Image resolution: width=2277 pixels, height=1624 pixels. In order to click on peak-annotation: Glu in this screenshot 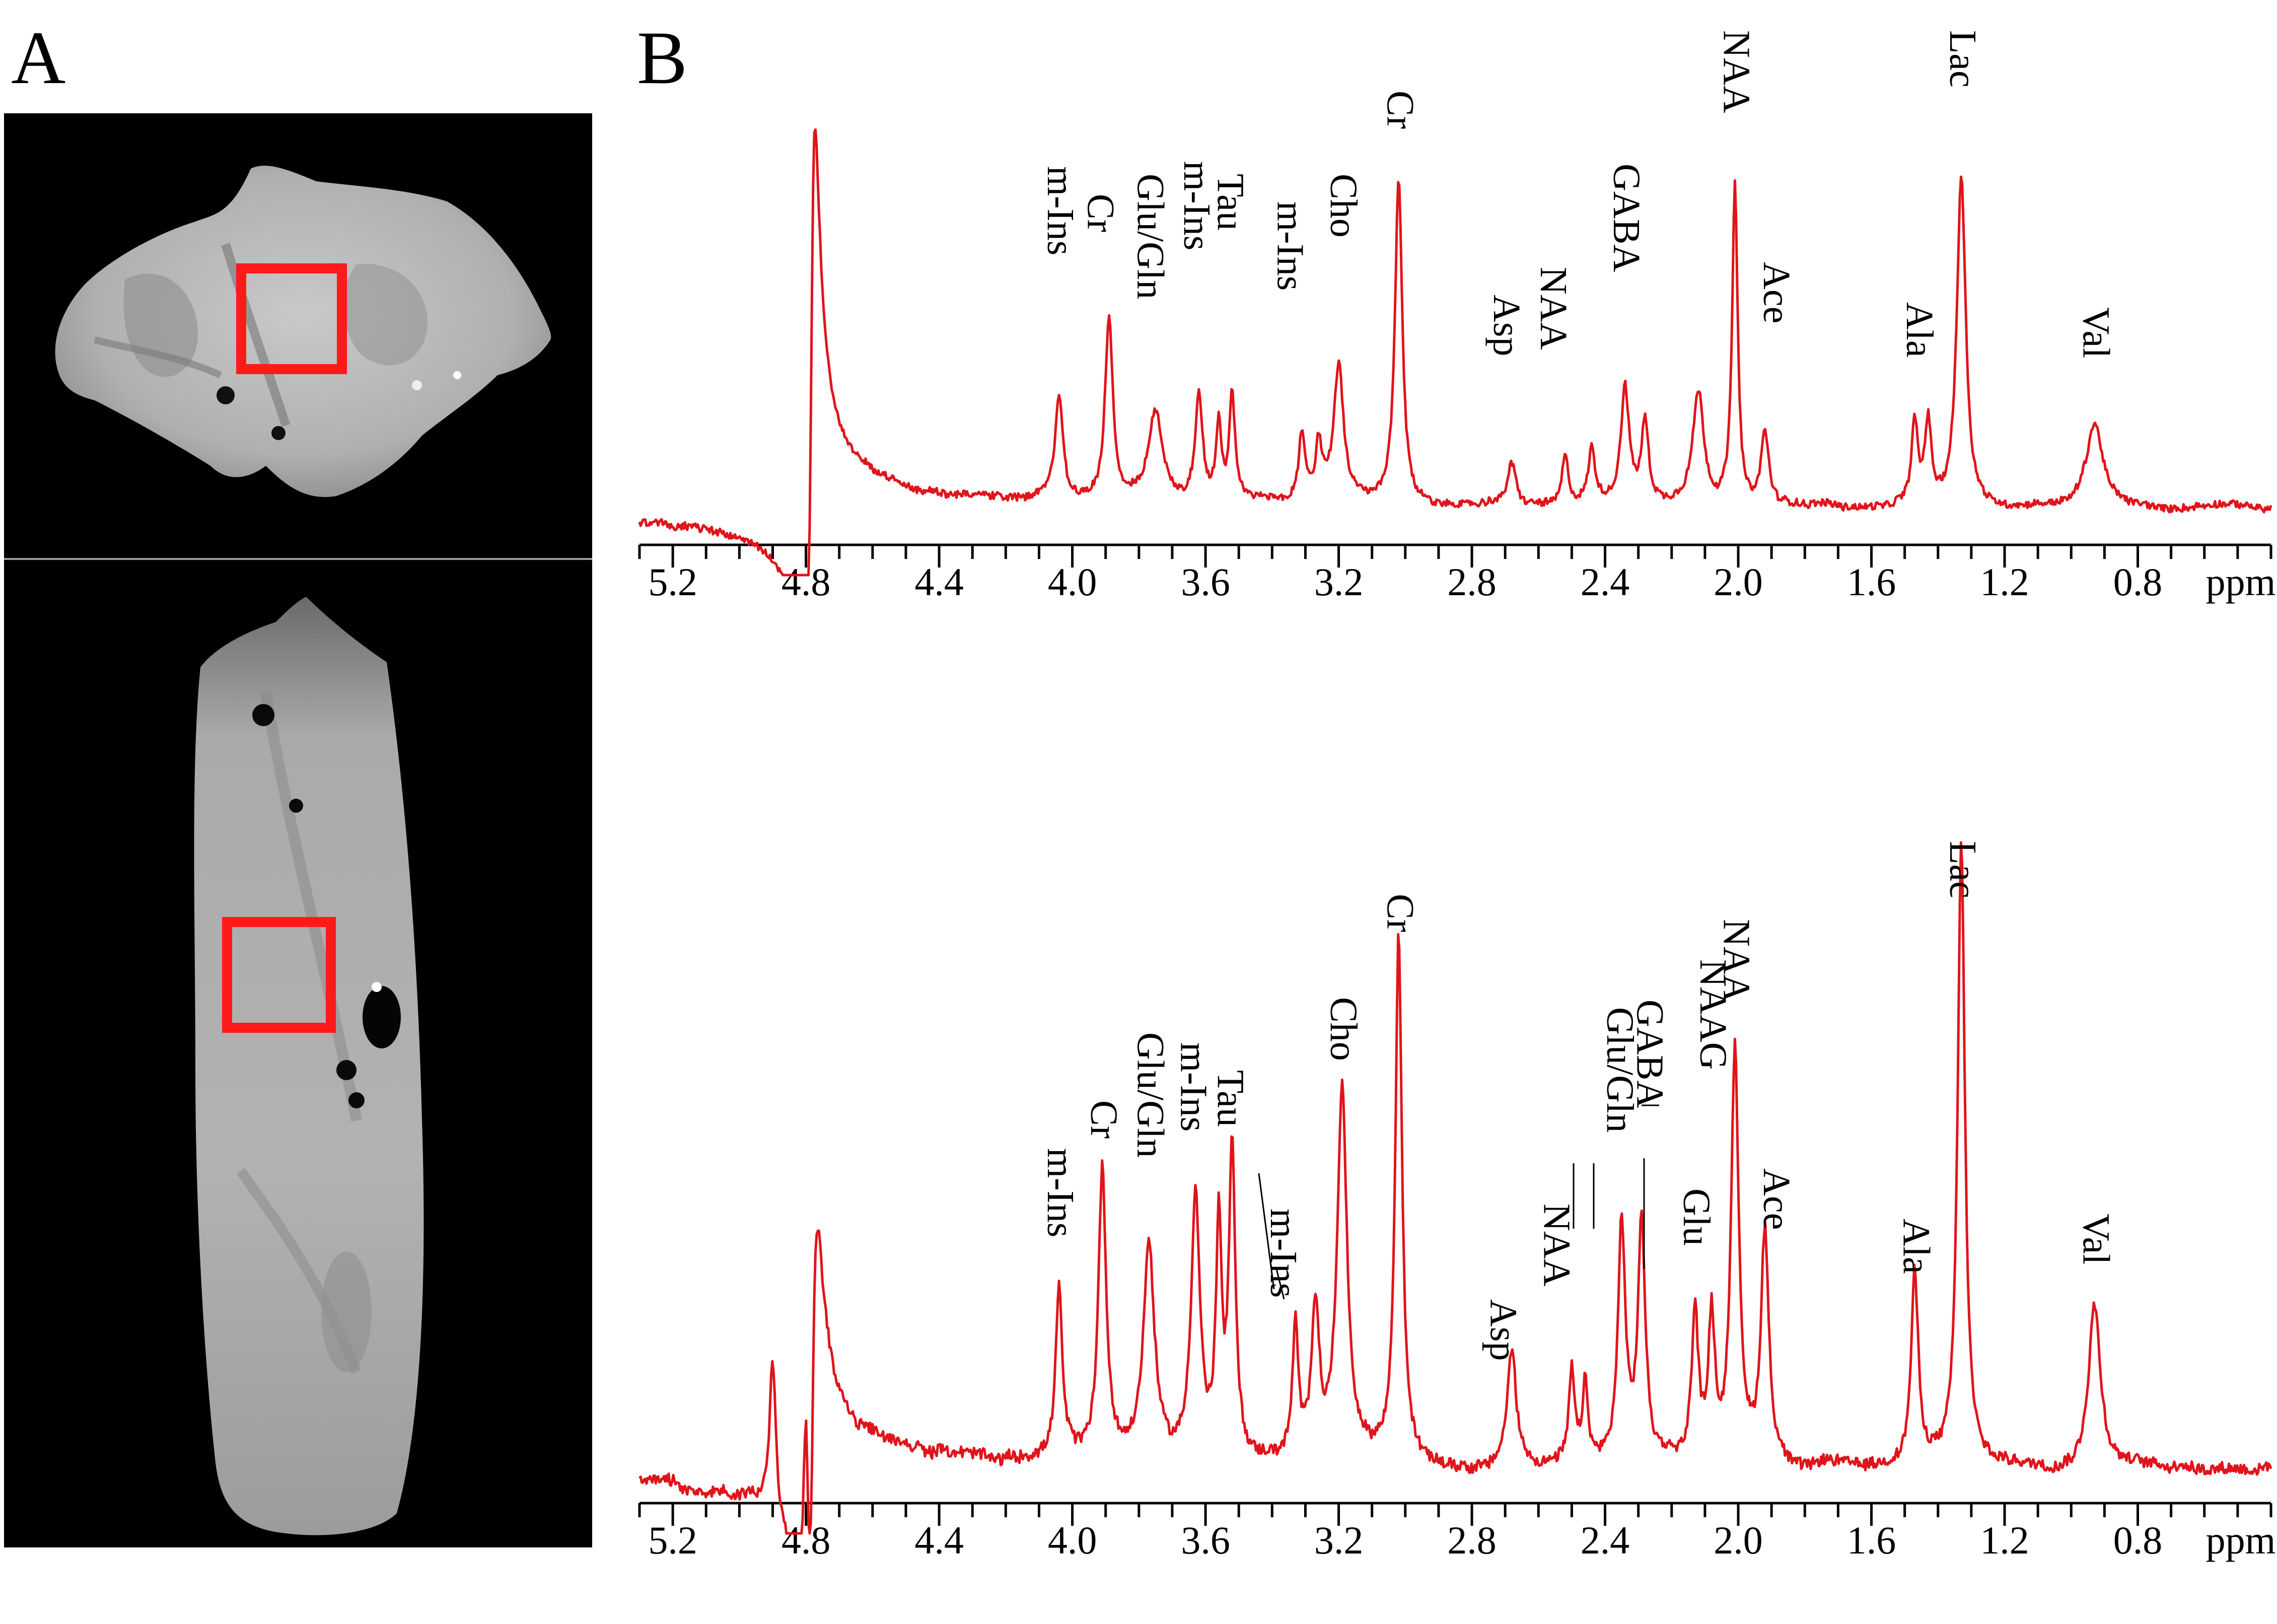, I will do `click(1696, 1217)`.